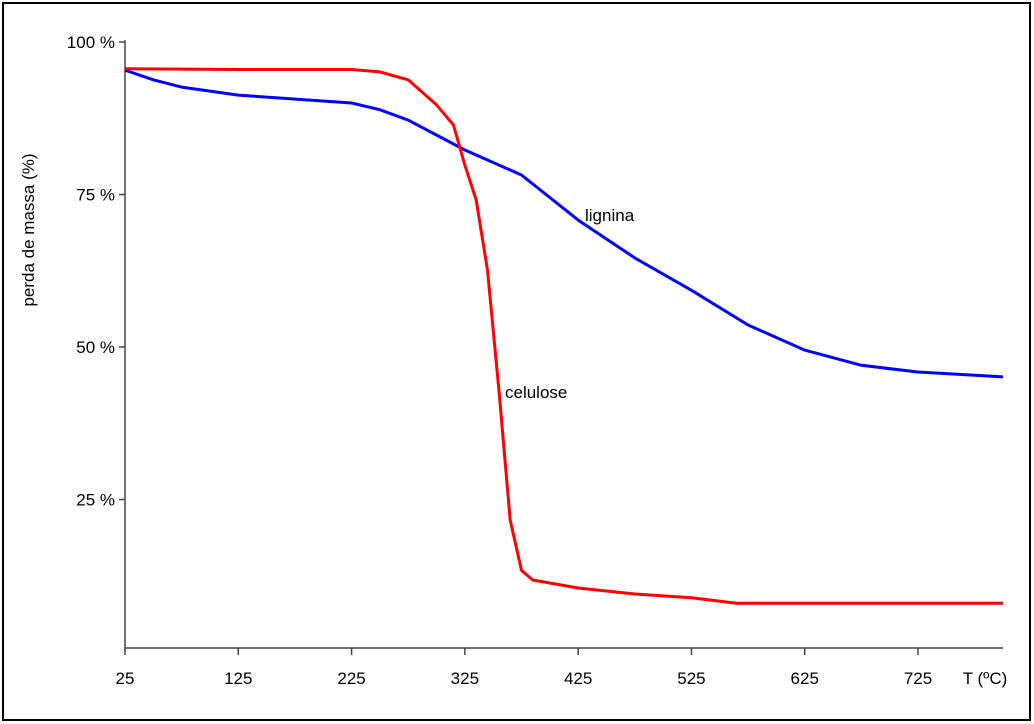  Describe the element at coordinates (985, 678) in the screenshot. I see `x-axis-title: T (ºC)` at that location.